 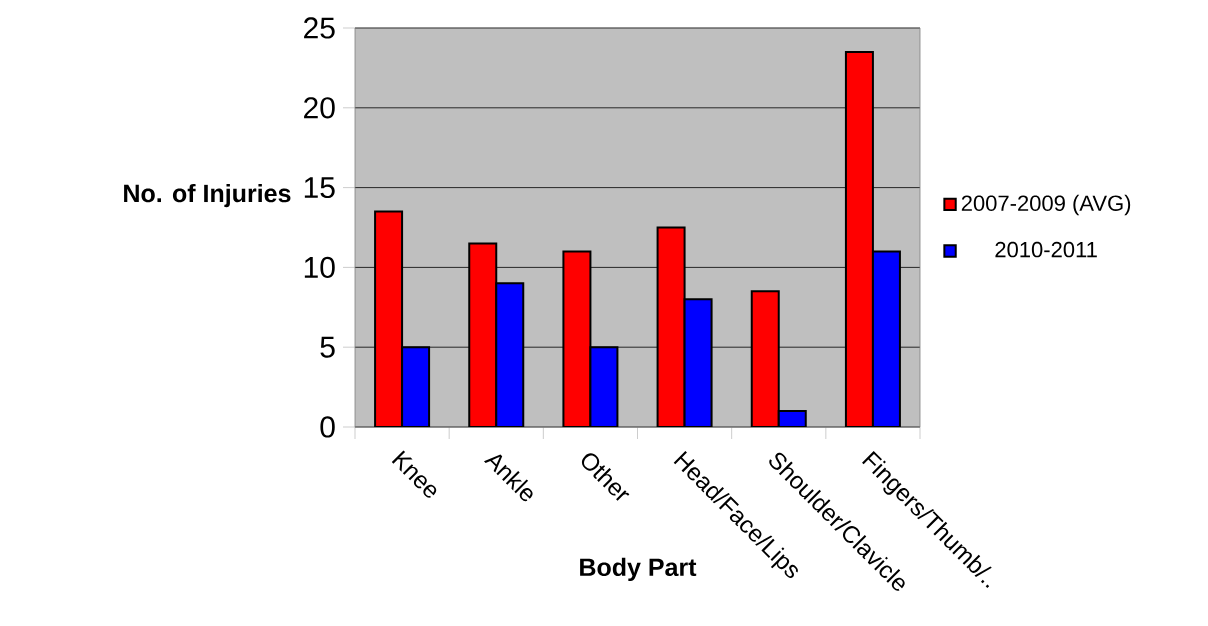 I want to click on y-tick-label: 0, so click(x=327, y=427).